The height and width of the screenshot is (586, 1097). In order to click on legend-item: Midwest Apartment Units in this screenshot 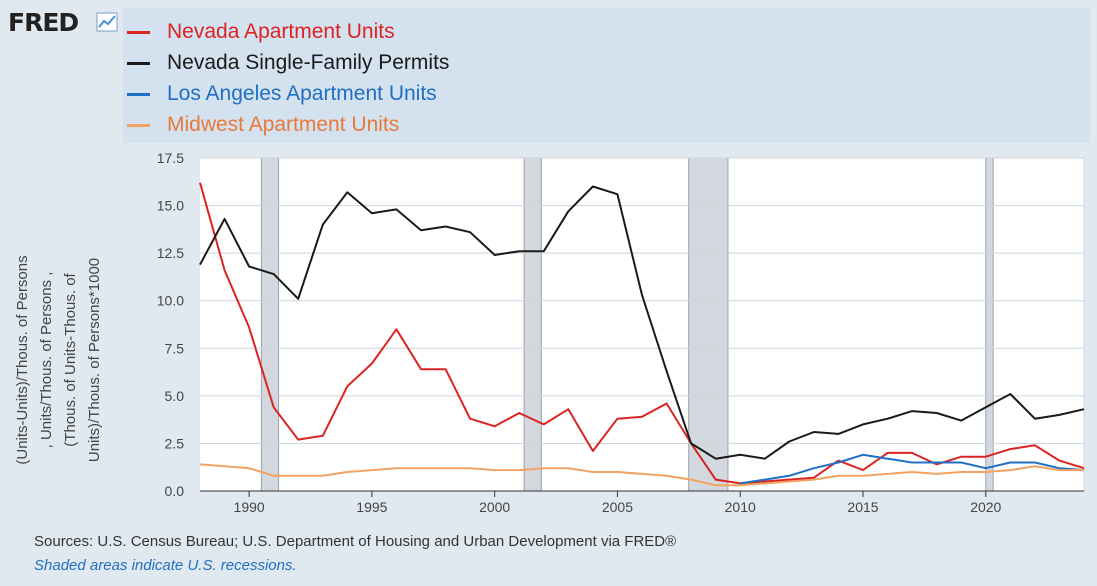, I will do `click(261, 125)`.